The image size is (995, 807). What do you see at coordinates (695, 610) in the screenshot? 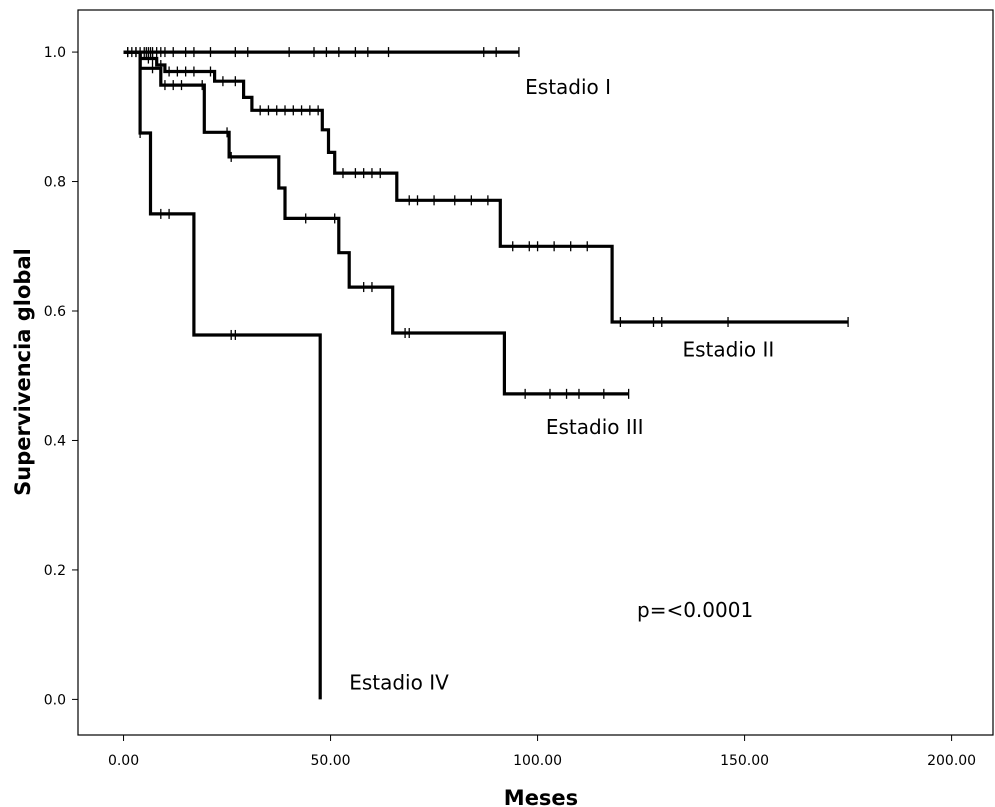
I see `p-value-annotation: p=<0.0001` at bounding box center [695, 610].